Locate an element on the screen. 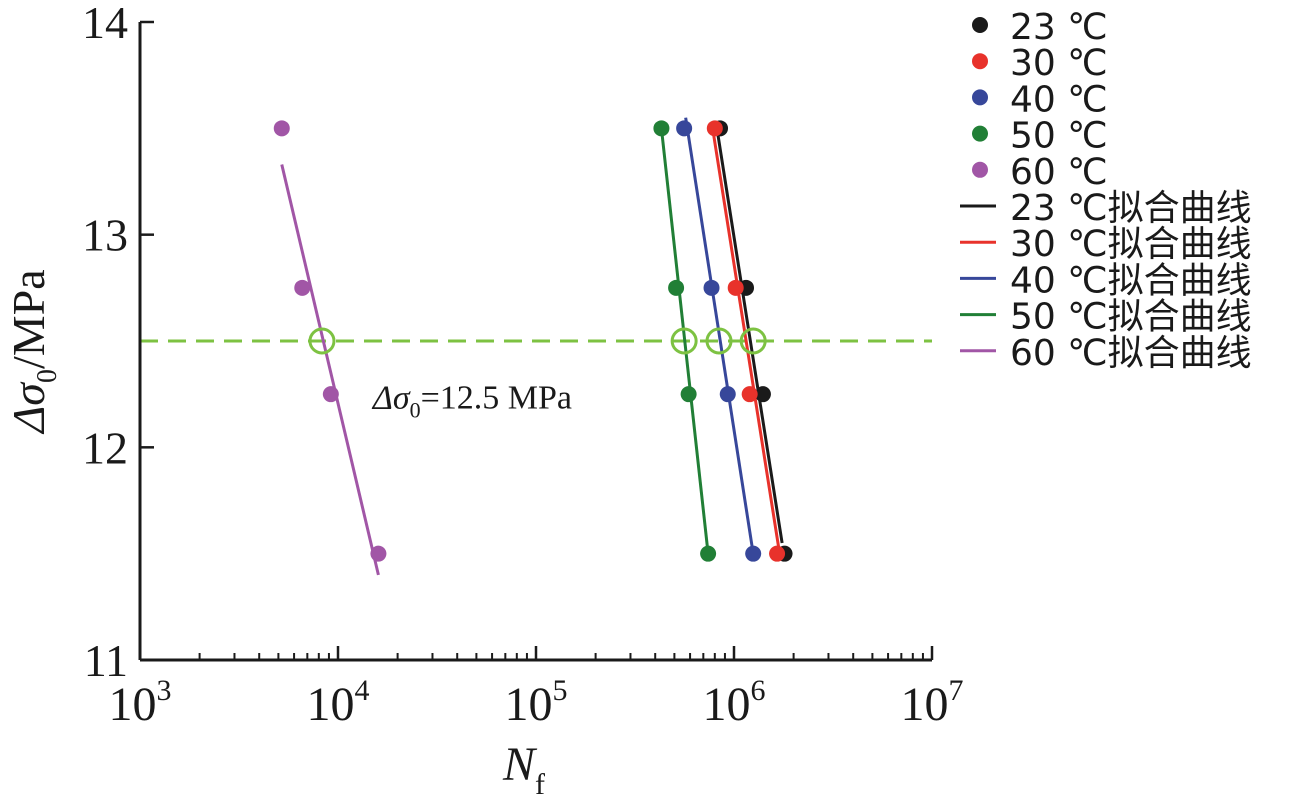  y-tick-label: 13 is located at coordinates (105, 235).